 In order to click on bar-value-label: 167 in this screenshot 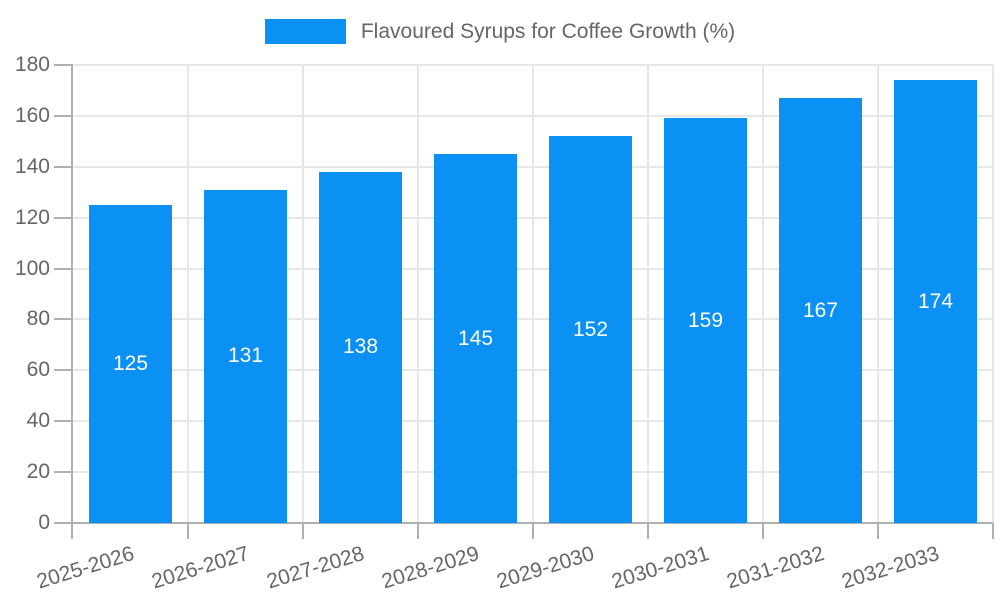, I will do `click(820, 310)`.